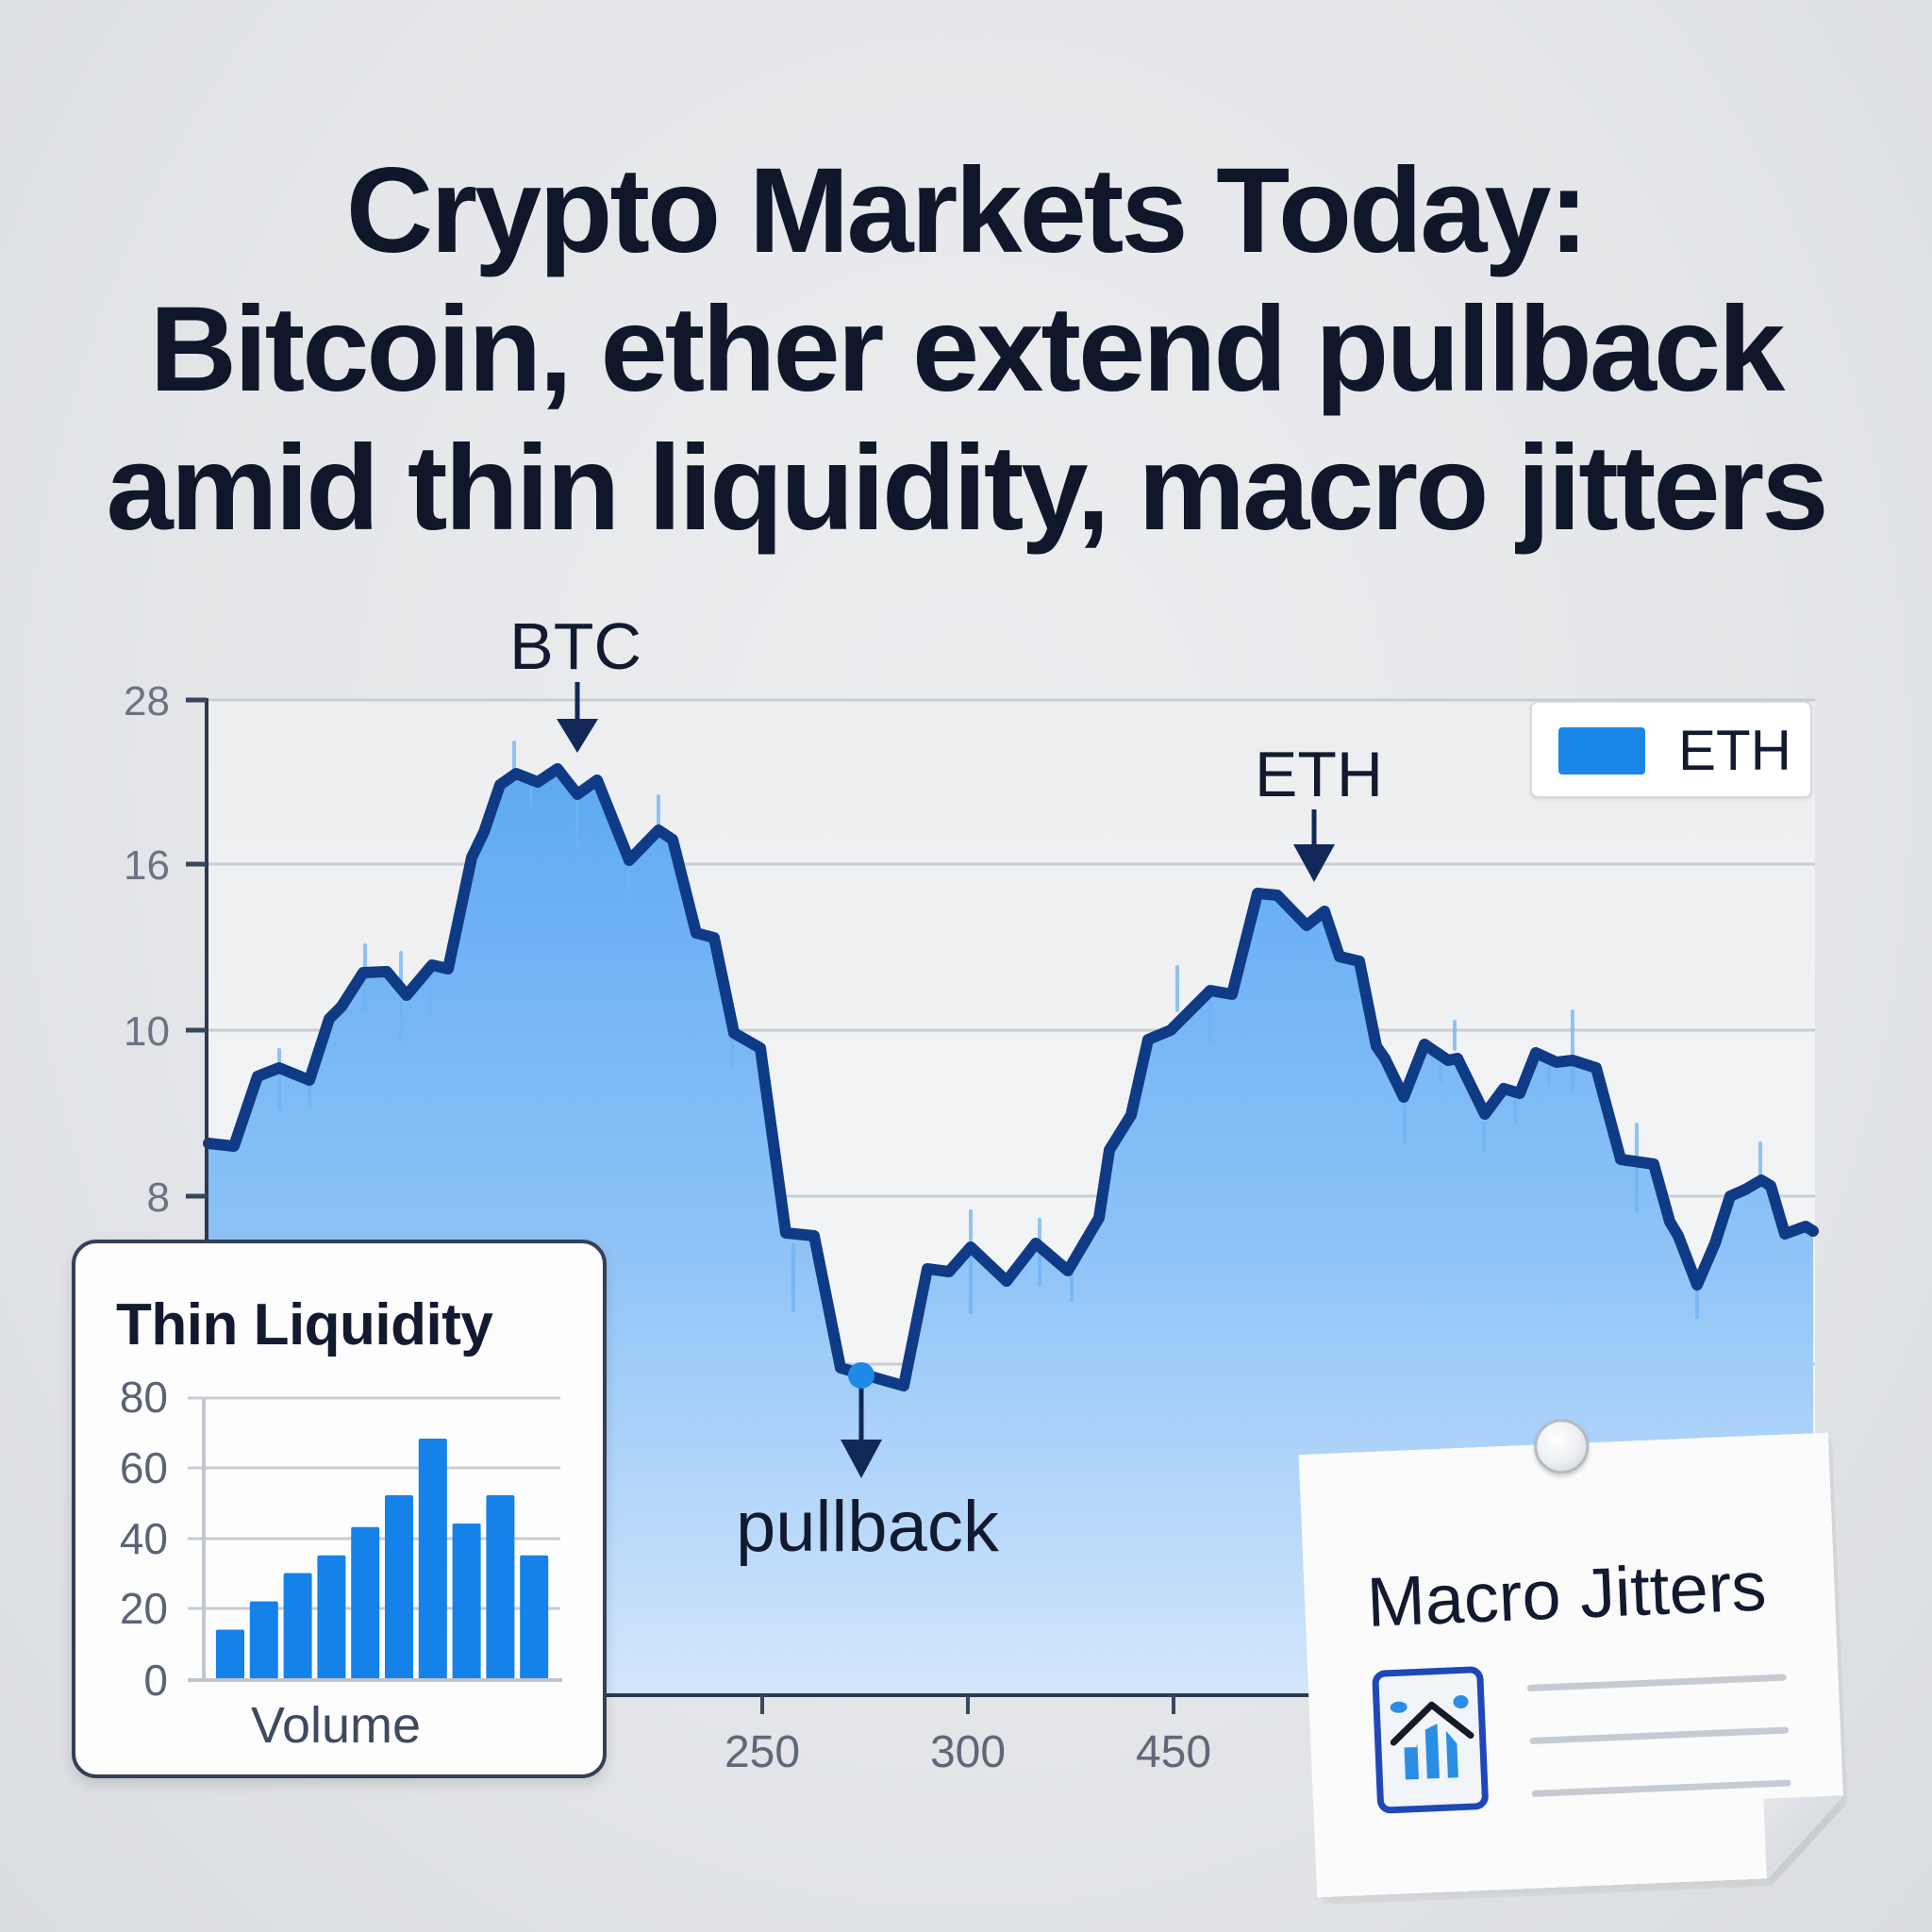 This screenshot has width=1932, height=1932. What do you see at coordinates (967, 1704) in the screenshot?
I see `x-axis-ticks` at bounding box center [967, 1704].